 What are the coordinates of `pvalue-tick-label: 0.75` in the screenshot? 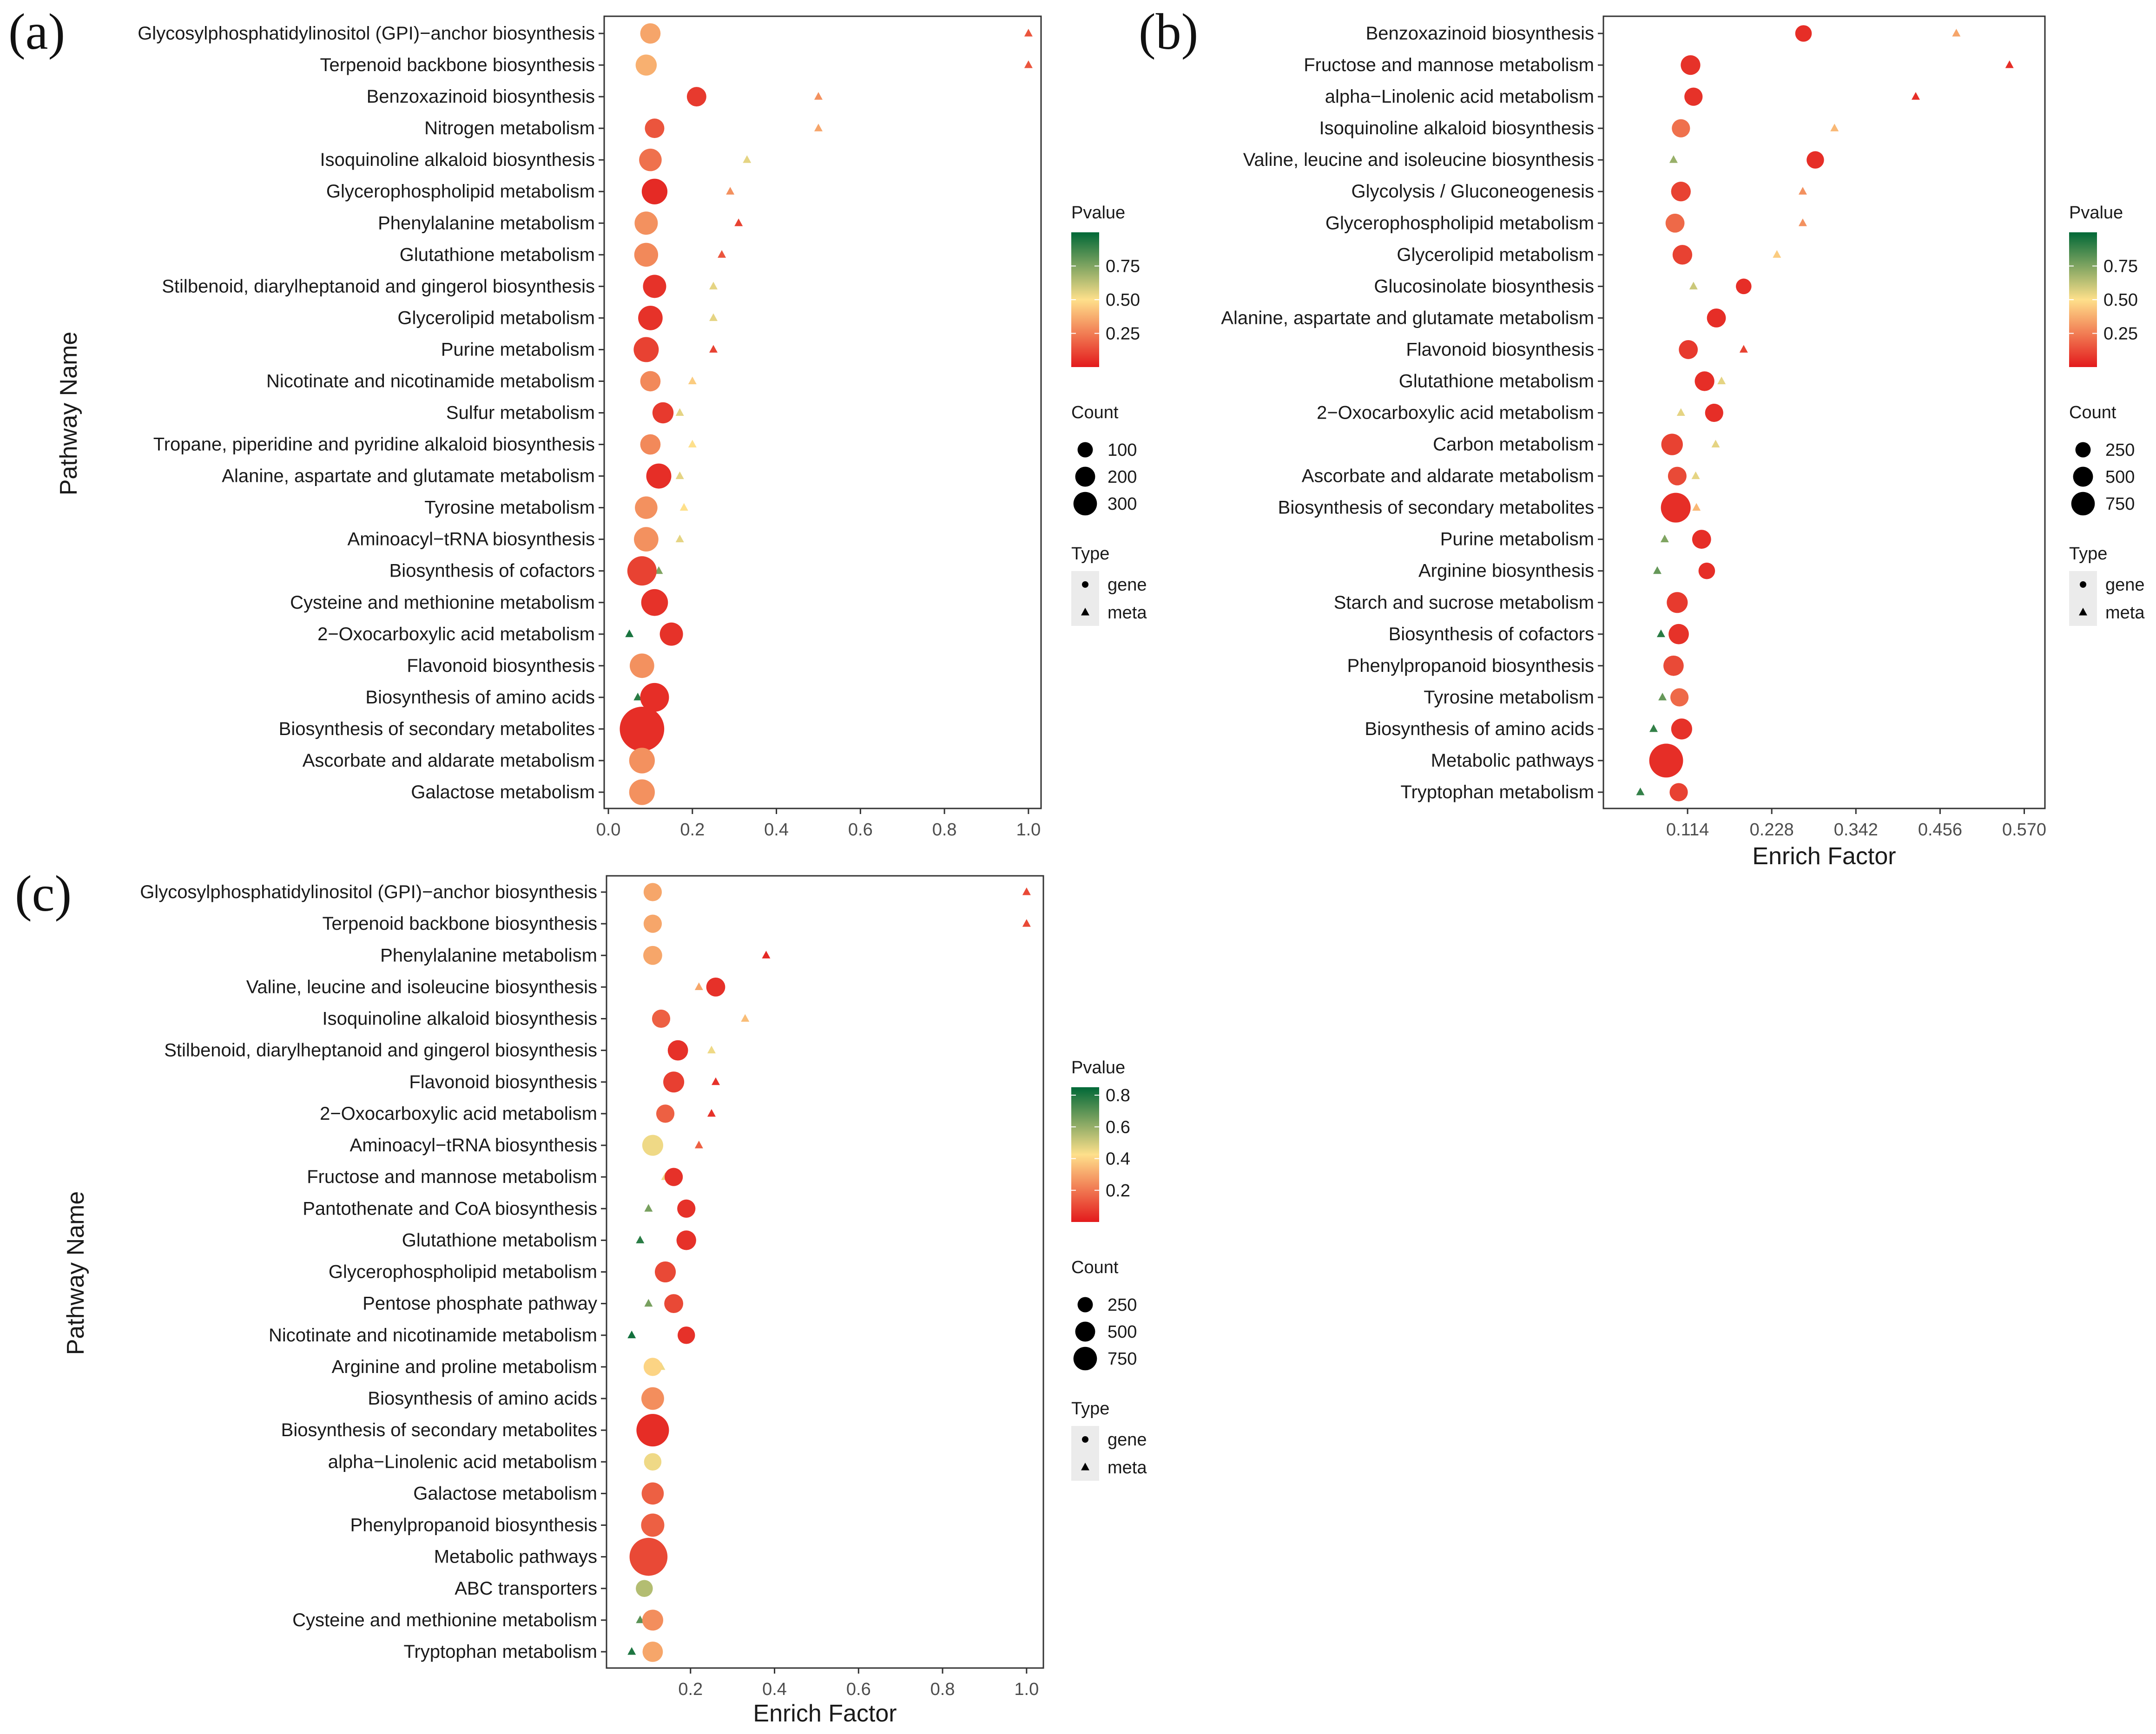 It's located at (2120, 267).